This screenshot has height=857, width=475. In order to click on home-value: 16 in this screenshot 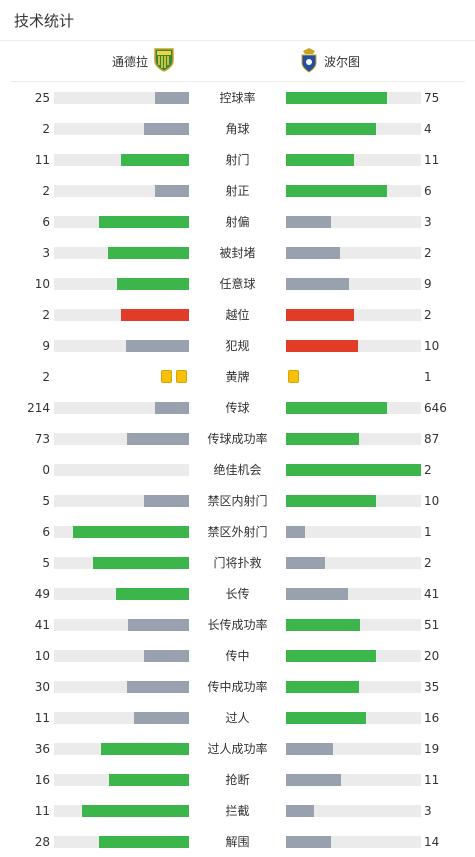, I will do `click(42, 780)`.